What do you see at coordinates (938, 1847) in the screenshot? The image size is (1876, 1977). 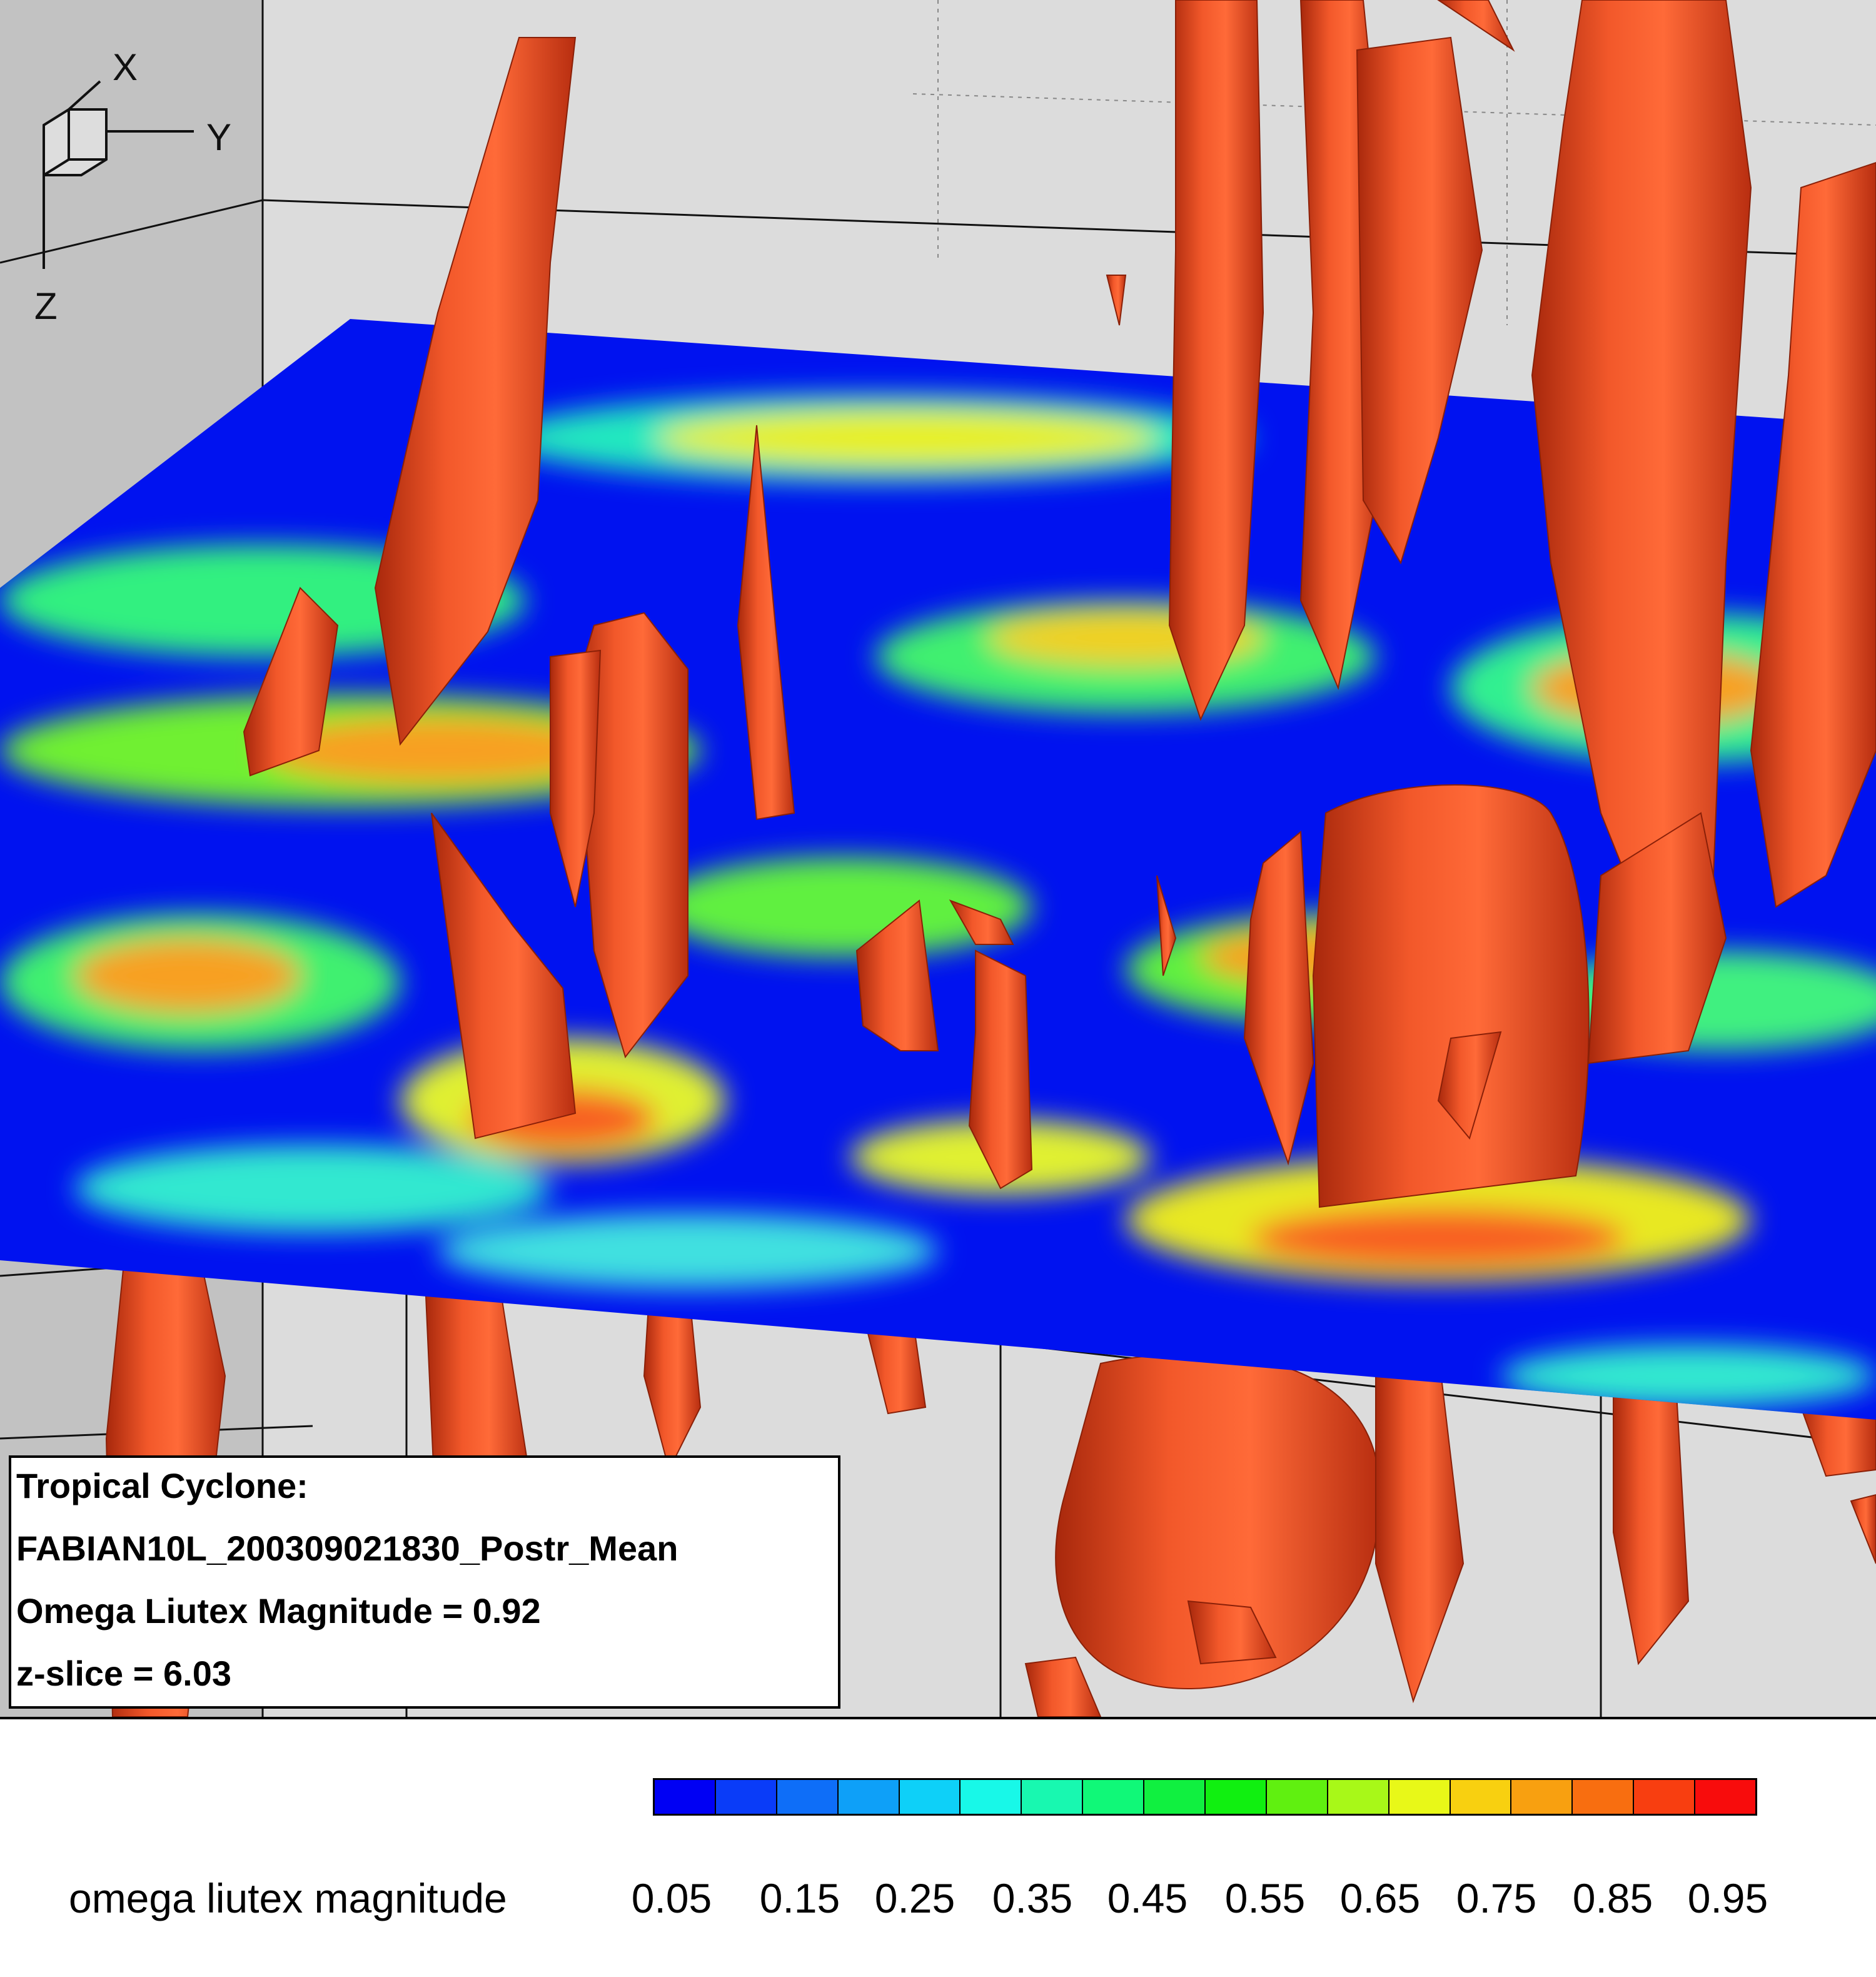 I see `legend-panel` at bounding box center [938, 1847].